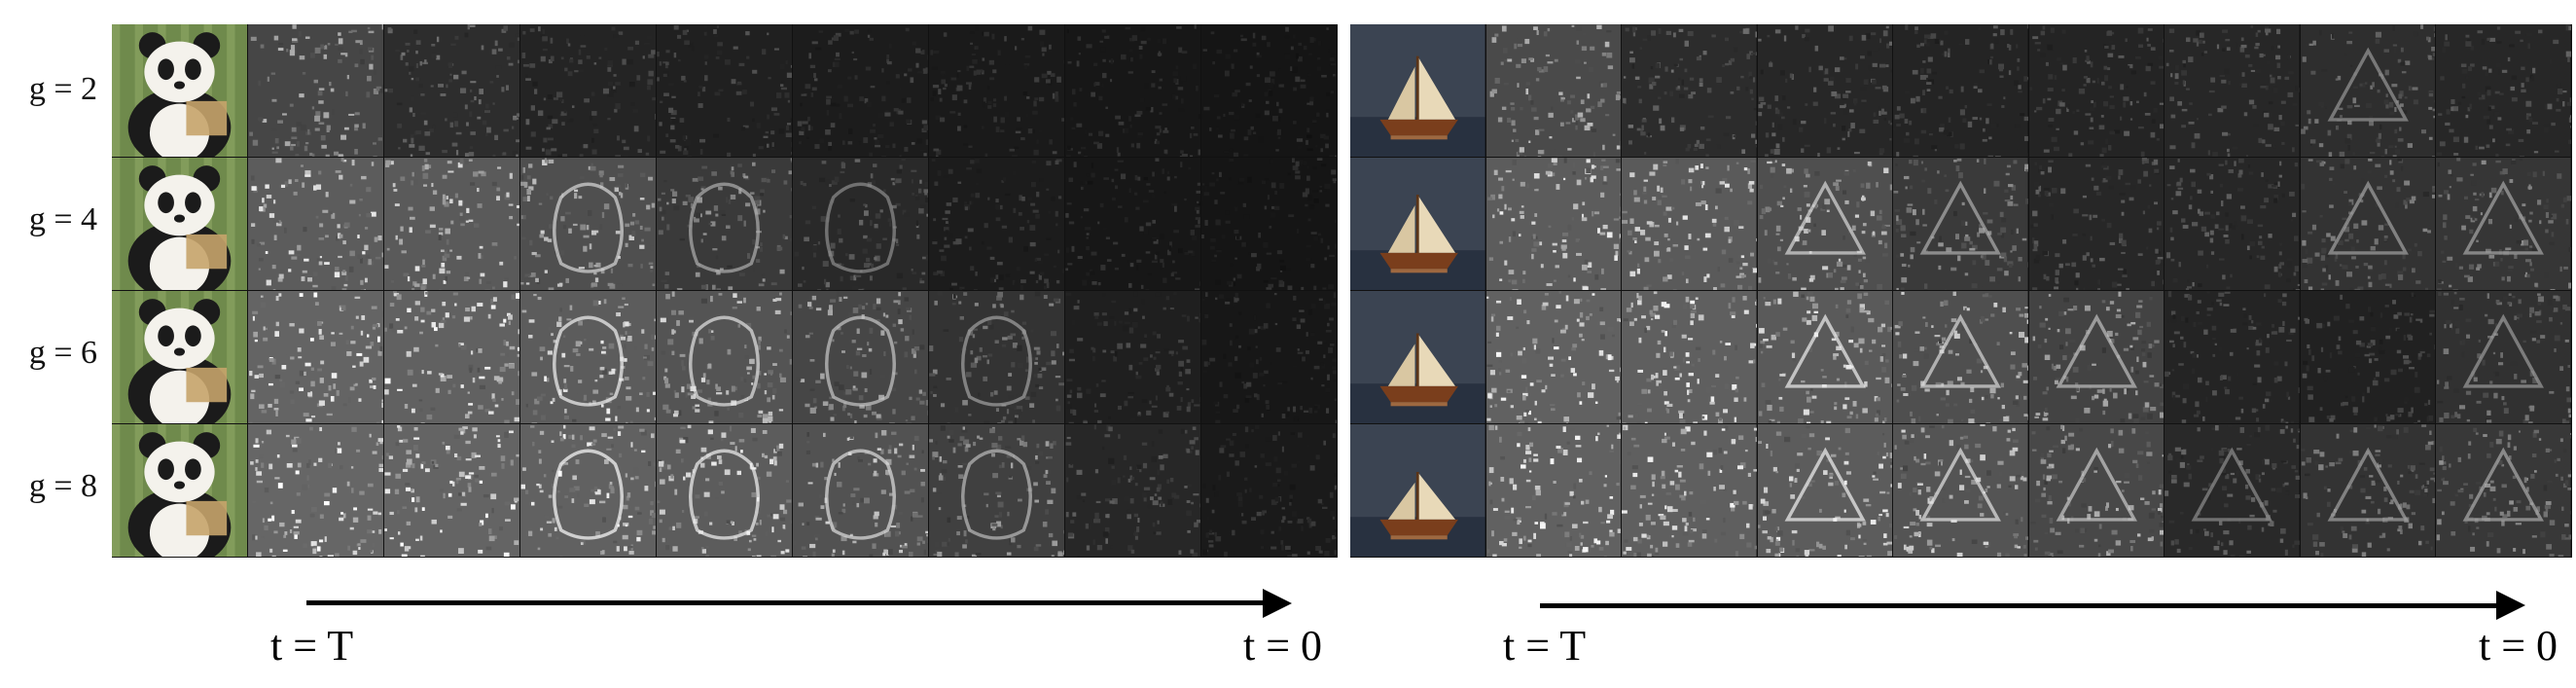 The width and height of the screenshot is (2576, 688). Describe the element at coordinates (2518, 645) in the screenshot. I see `axis-end-label-right: t = 0` at that location.